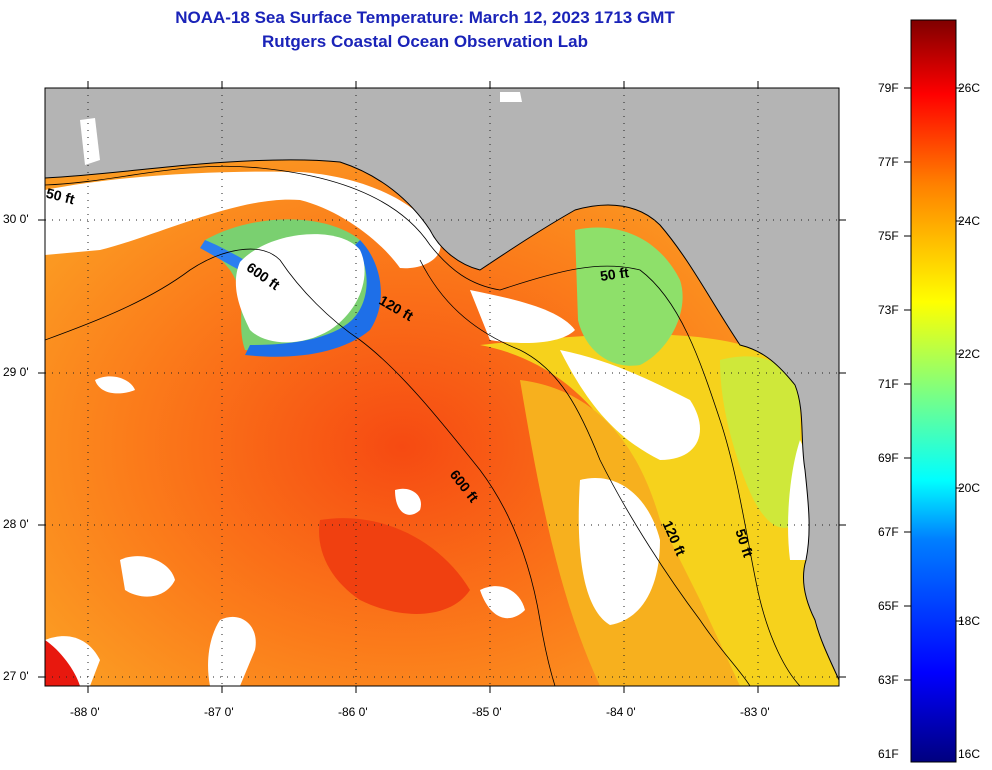 The height and width of the screenshot is (770, 992). What do you see at coordinates (629, 296) in the screenshot?
I see `big-bend-cool-water` at bounding box center [629, 296].